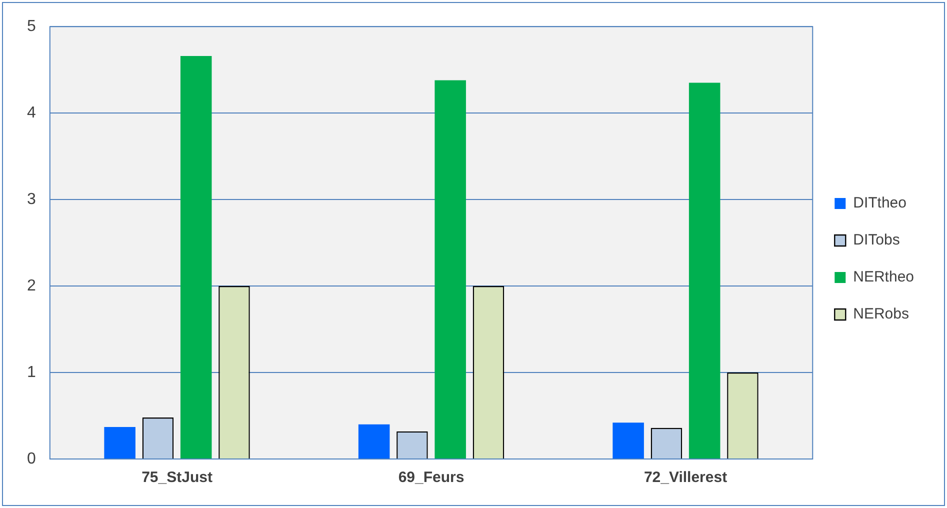  I want to click on x-tick-label: 69_Feurs, so click(431, 477).